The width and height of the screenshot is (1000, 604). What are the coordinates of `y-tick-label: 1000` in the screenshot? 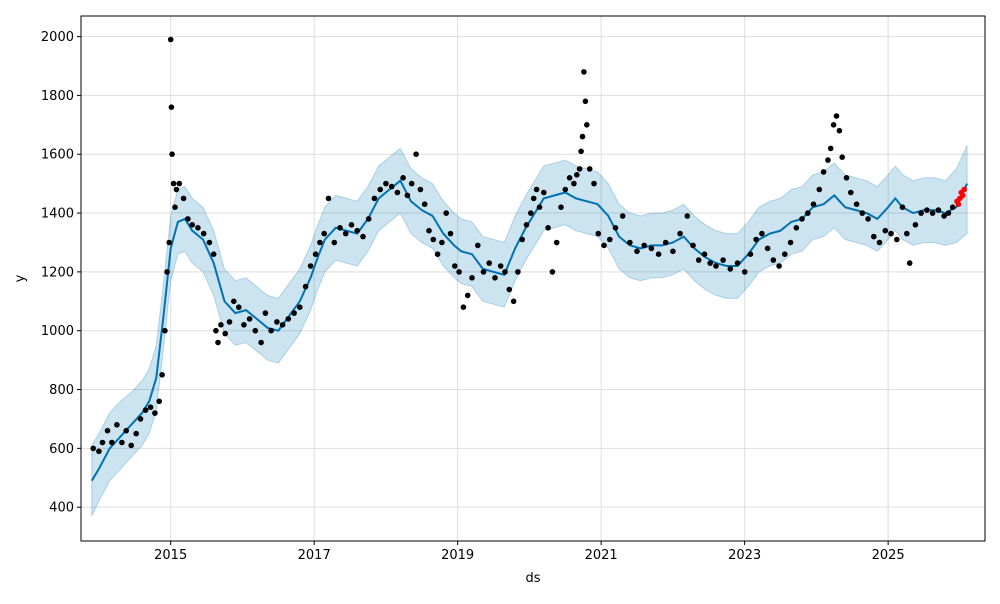 It's located at (57, 331).